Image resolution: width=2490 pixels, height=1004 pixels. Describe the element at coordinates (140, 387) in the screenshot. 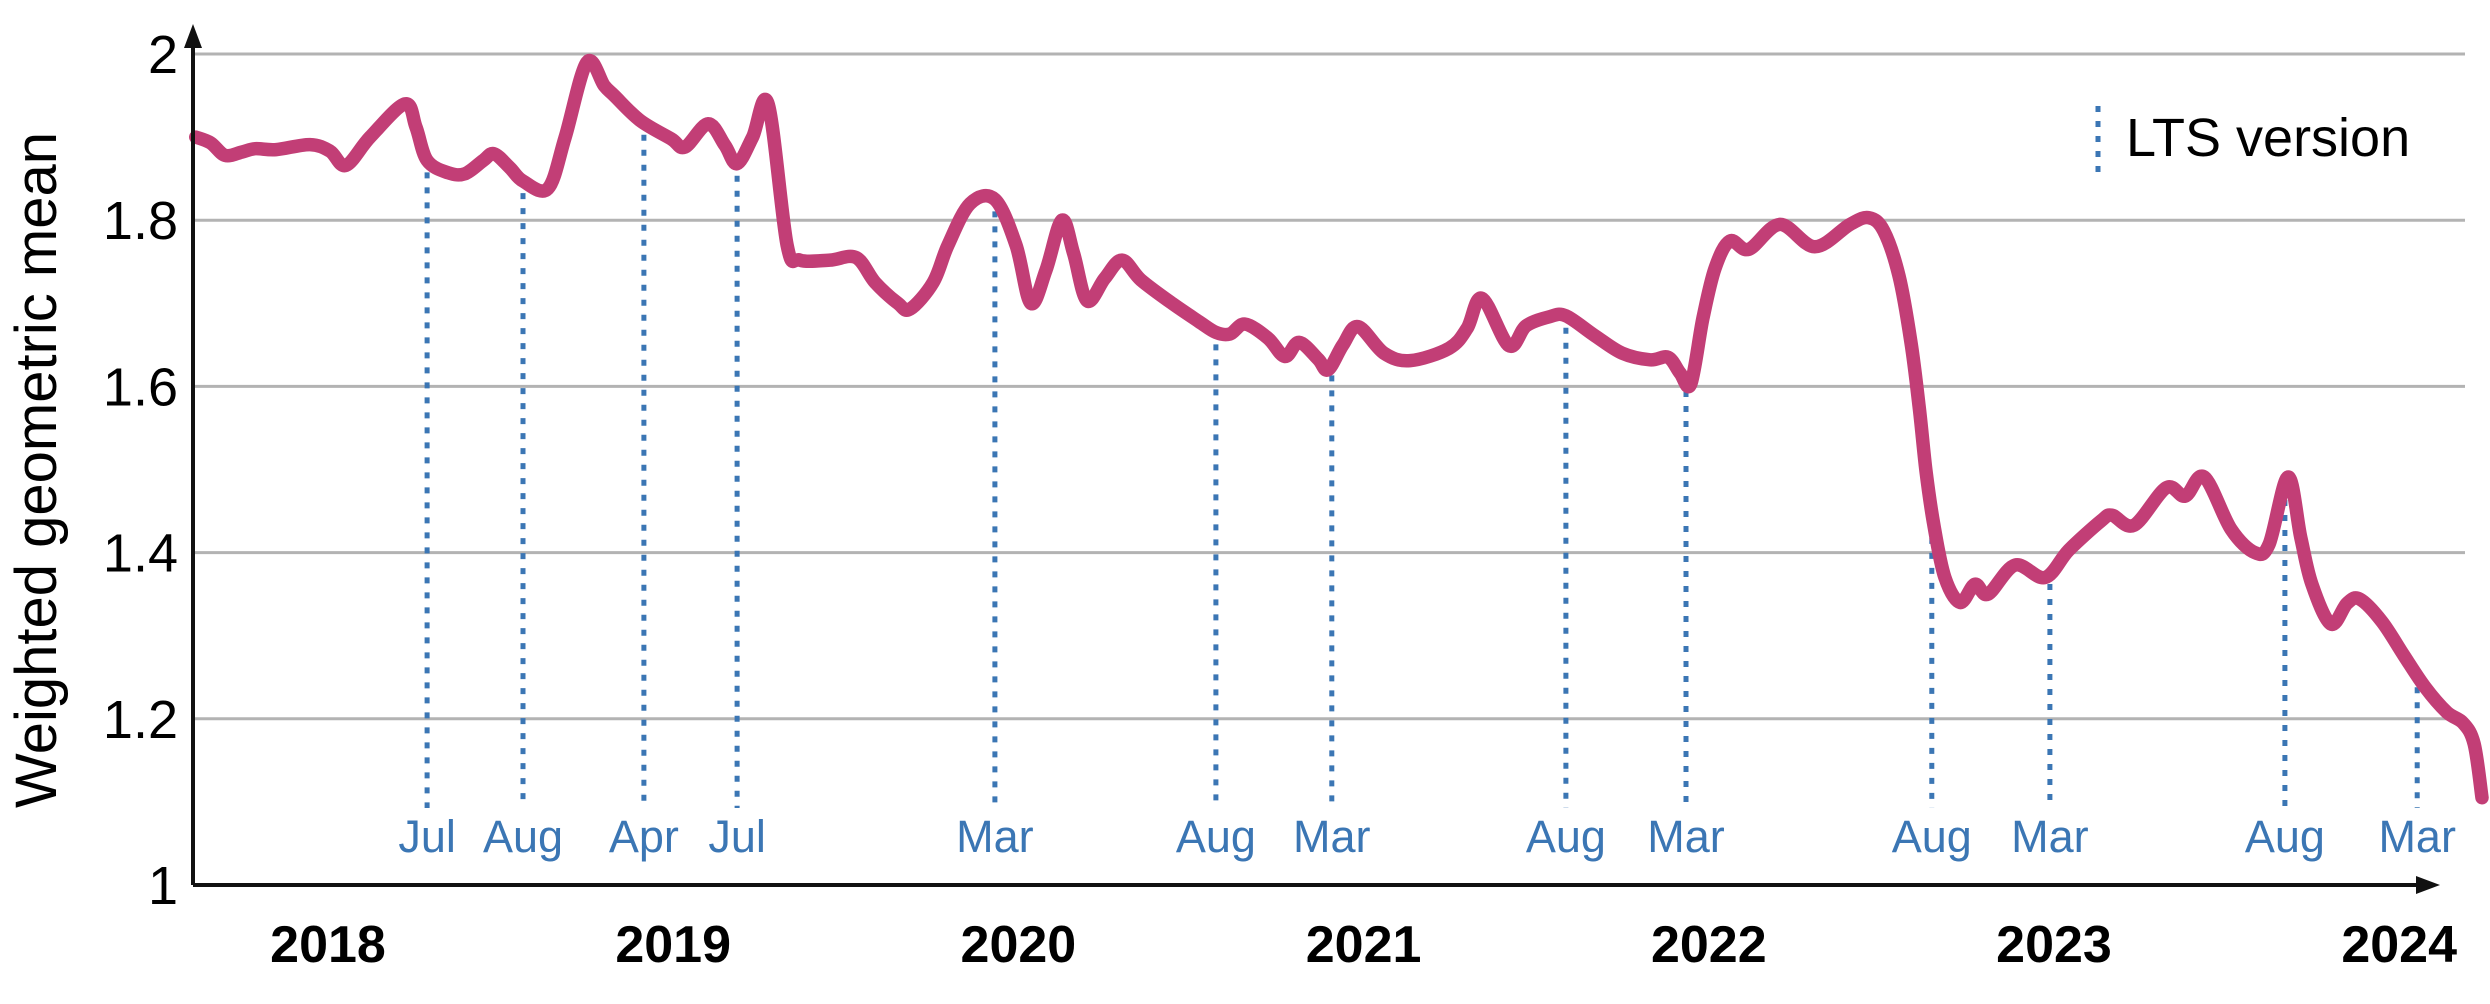

I see `y-tick-label: 1.6` at that location.